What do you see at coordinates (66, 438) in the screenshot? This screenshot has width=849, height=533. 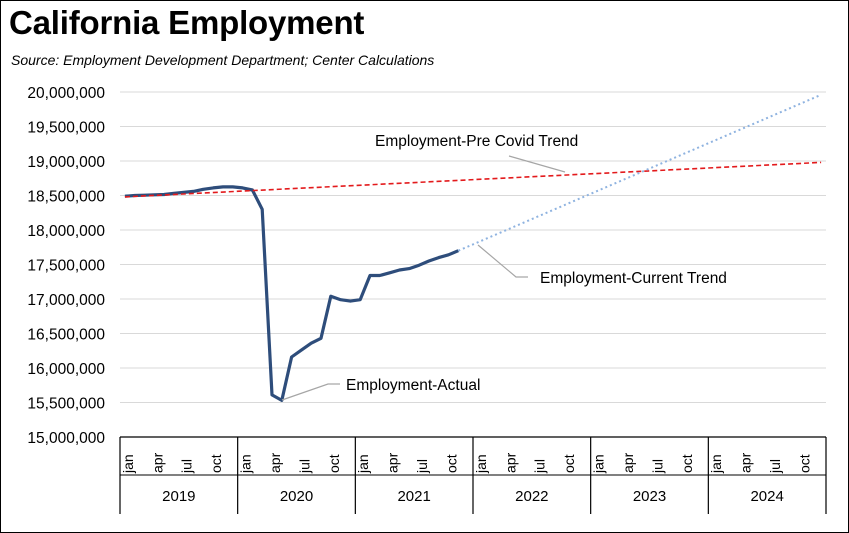 I see `y-tick-label: 15,000,000` at bounding box center [66, 438].